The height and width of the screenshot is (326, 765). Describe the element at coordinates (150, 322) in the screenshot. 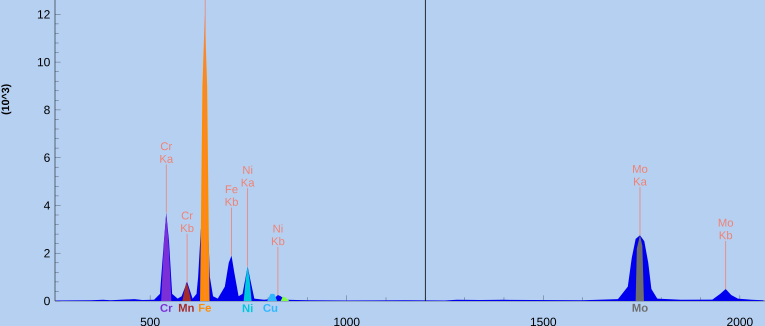

I see `x-tick-label: 500` at that location.